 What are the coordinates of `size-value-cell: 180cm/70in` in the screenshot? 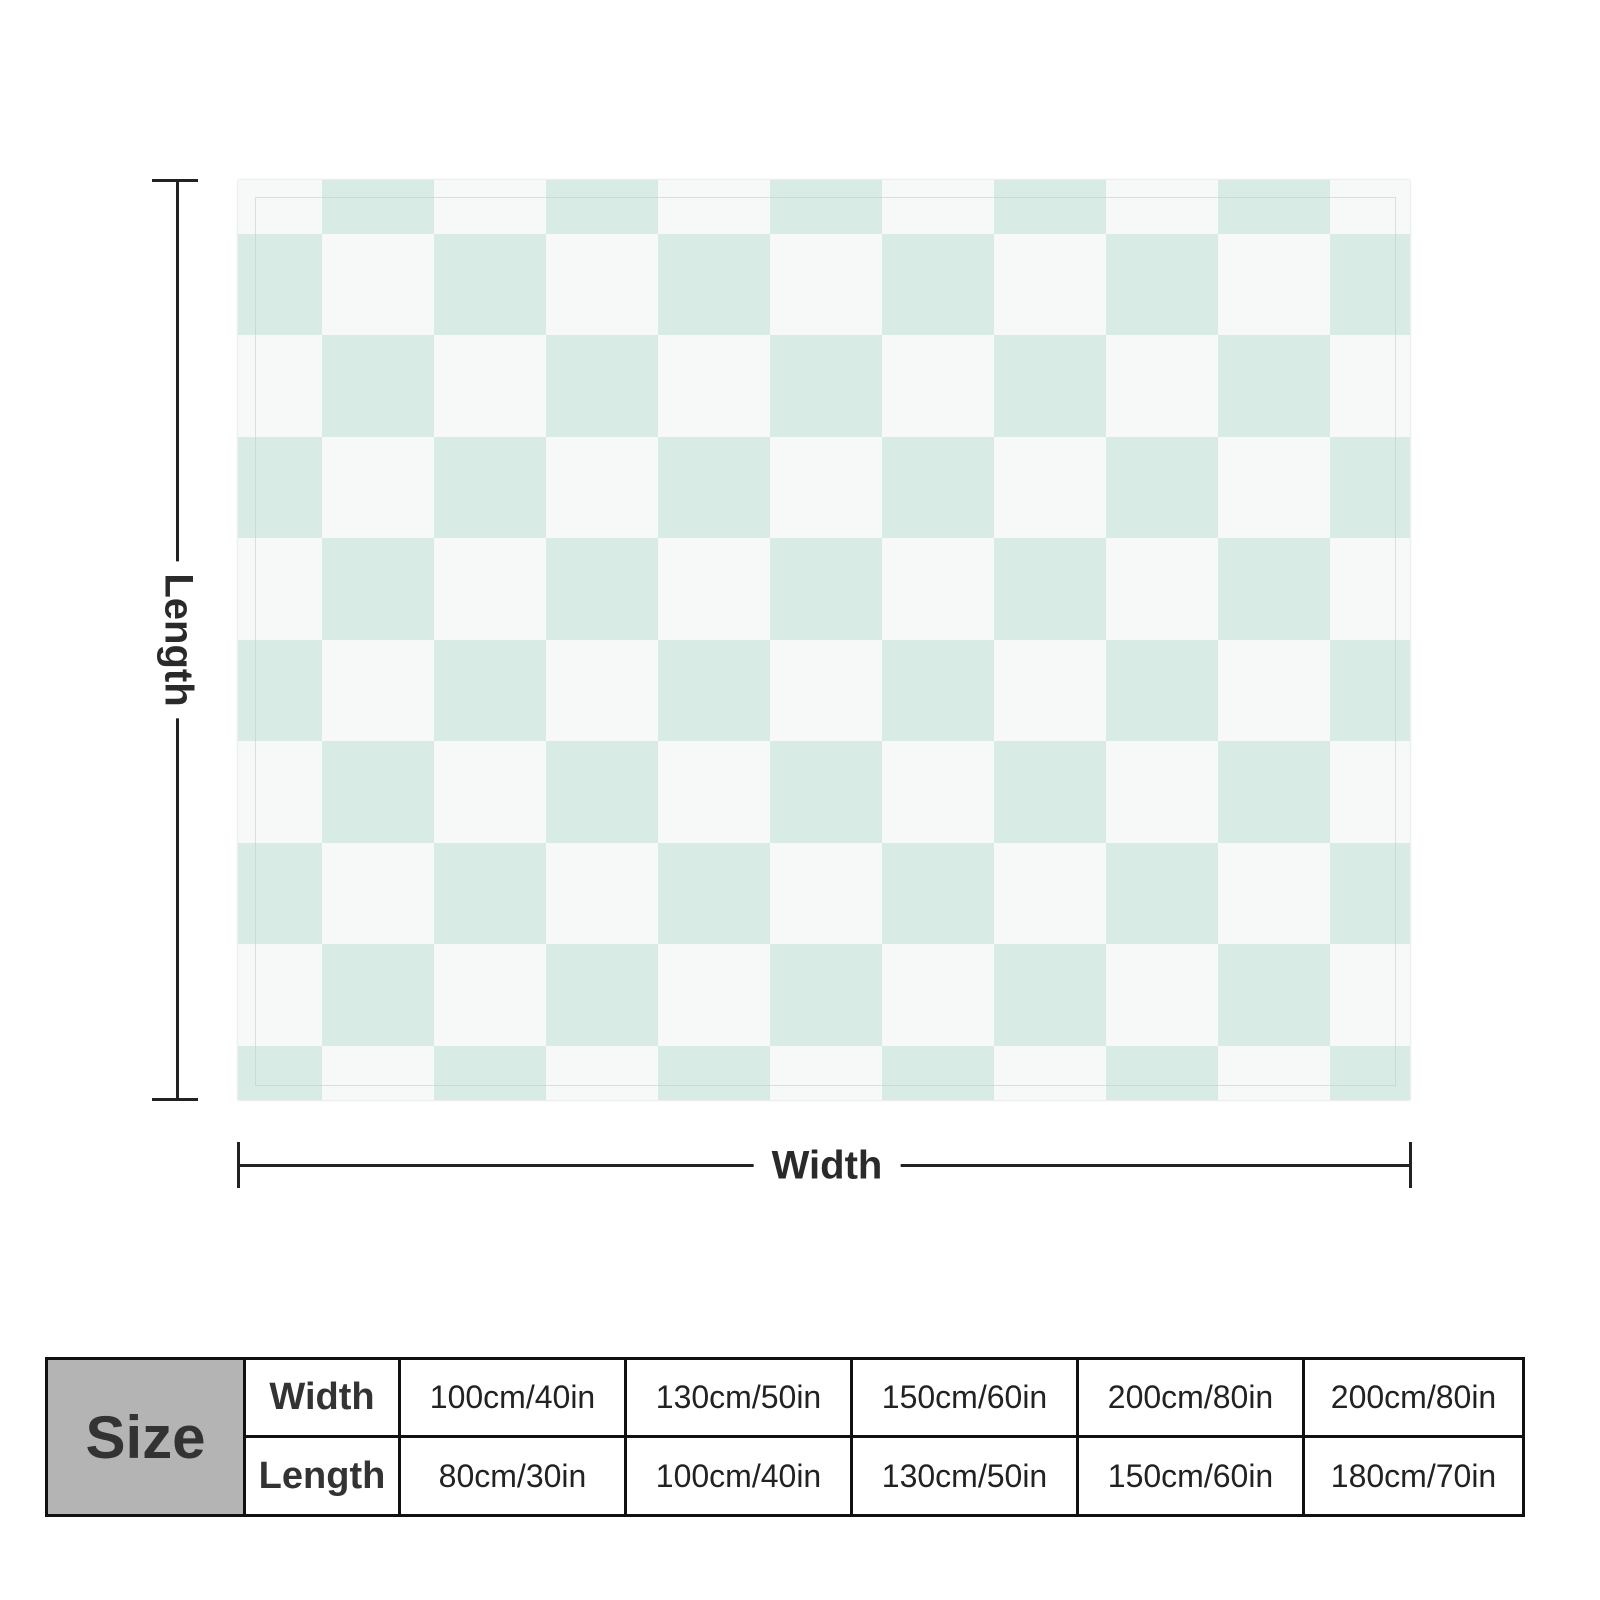 It's located at (1412, 1476).